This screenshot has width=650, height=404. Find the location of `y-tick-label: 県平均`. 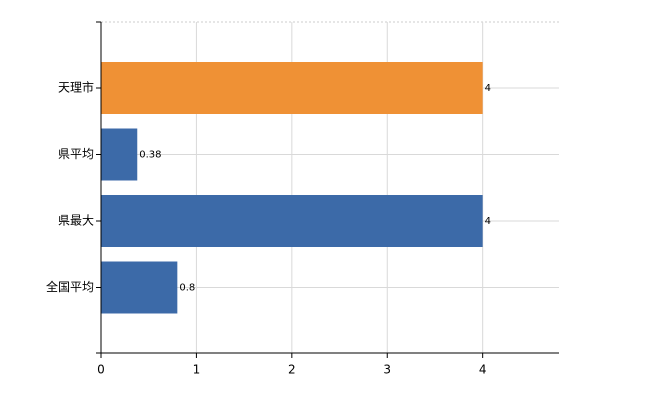

y-tick-label: 県平均 is located at coordinates (76, 154).